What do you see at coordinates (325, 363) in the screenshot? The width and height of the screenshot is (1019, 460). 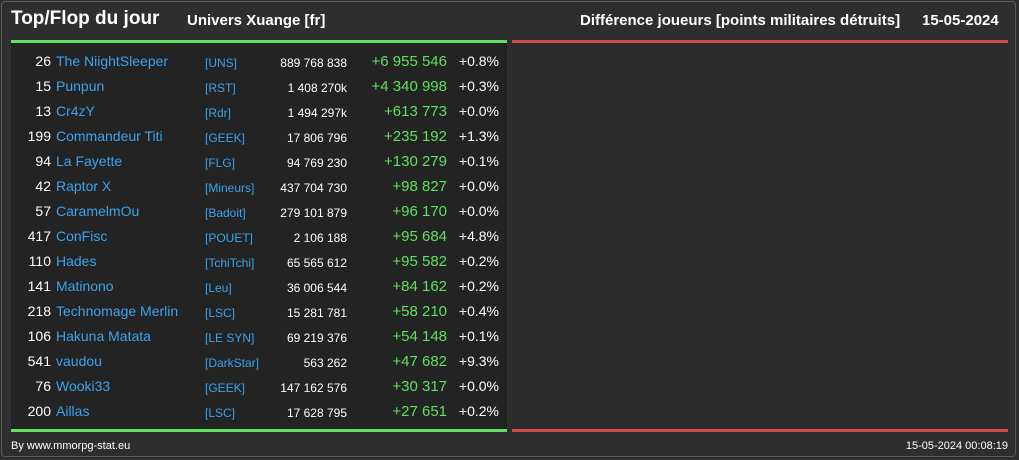 I see `total-points-cell: 563 262` at bounding box center [325, 363].